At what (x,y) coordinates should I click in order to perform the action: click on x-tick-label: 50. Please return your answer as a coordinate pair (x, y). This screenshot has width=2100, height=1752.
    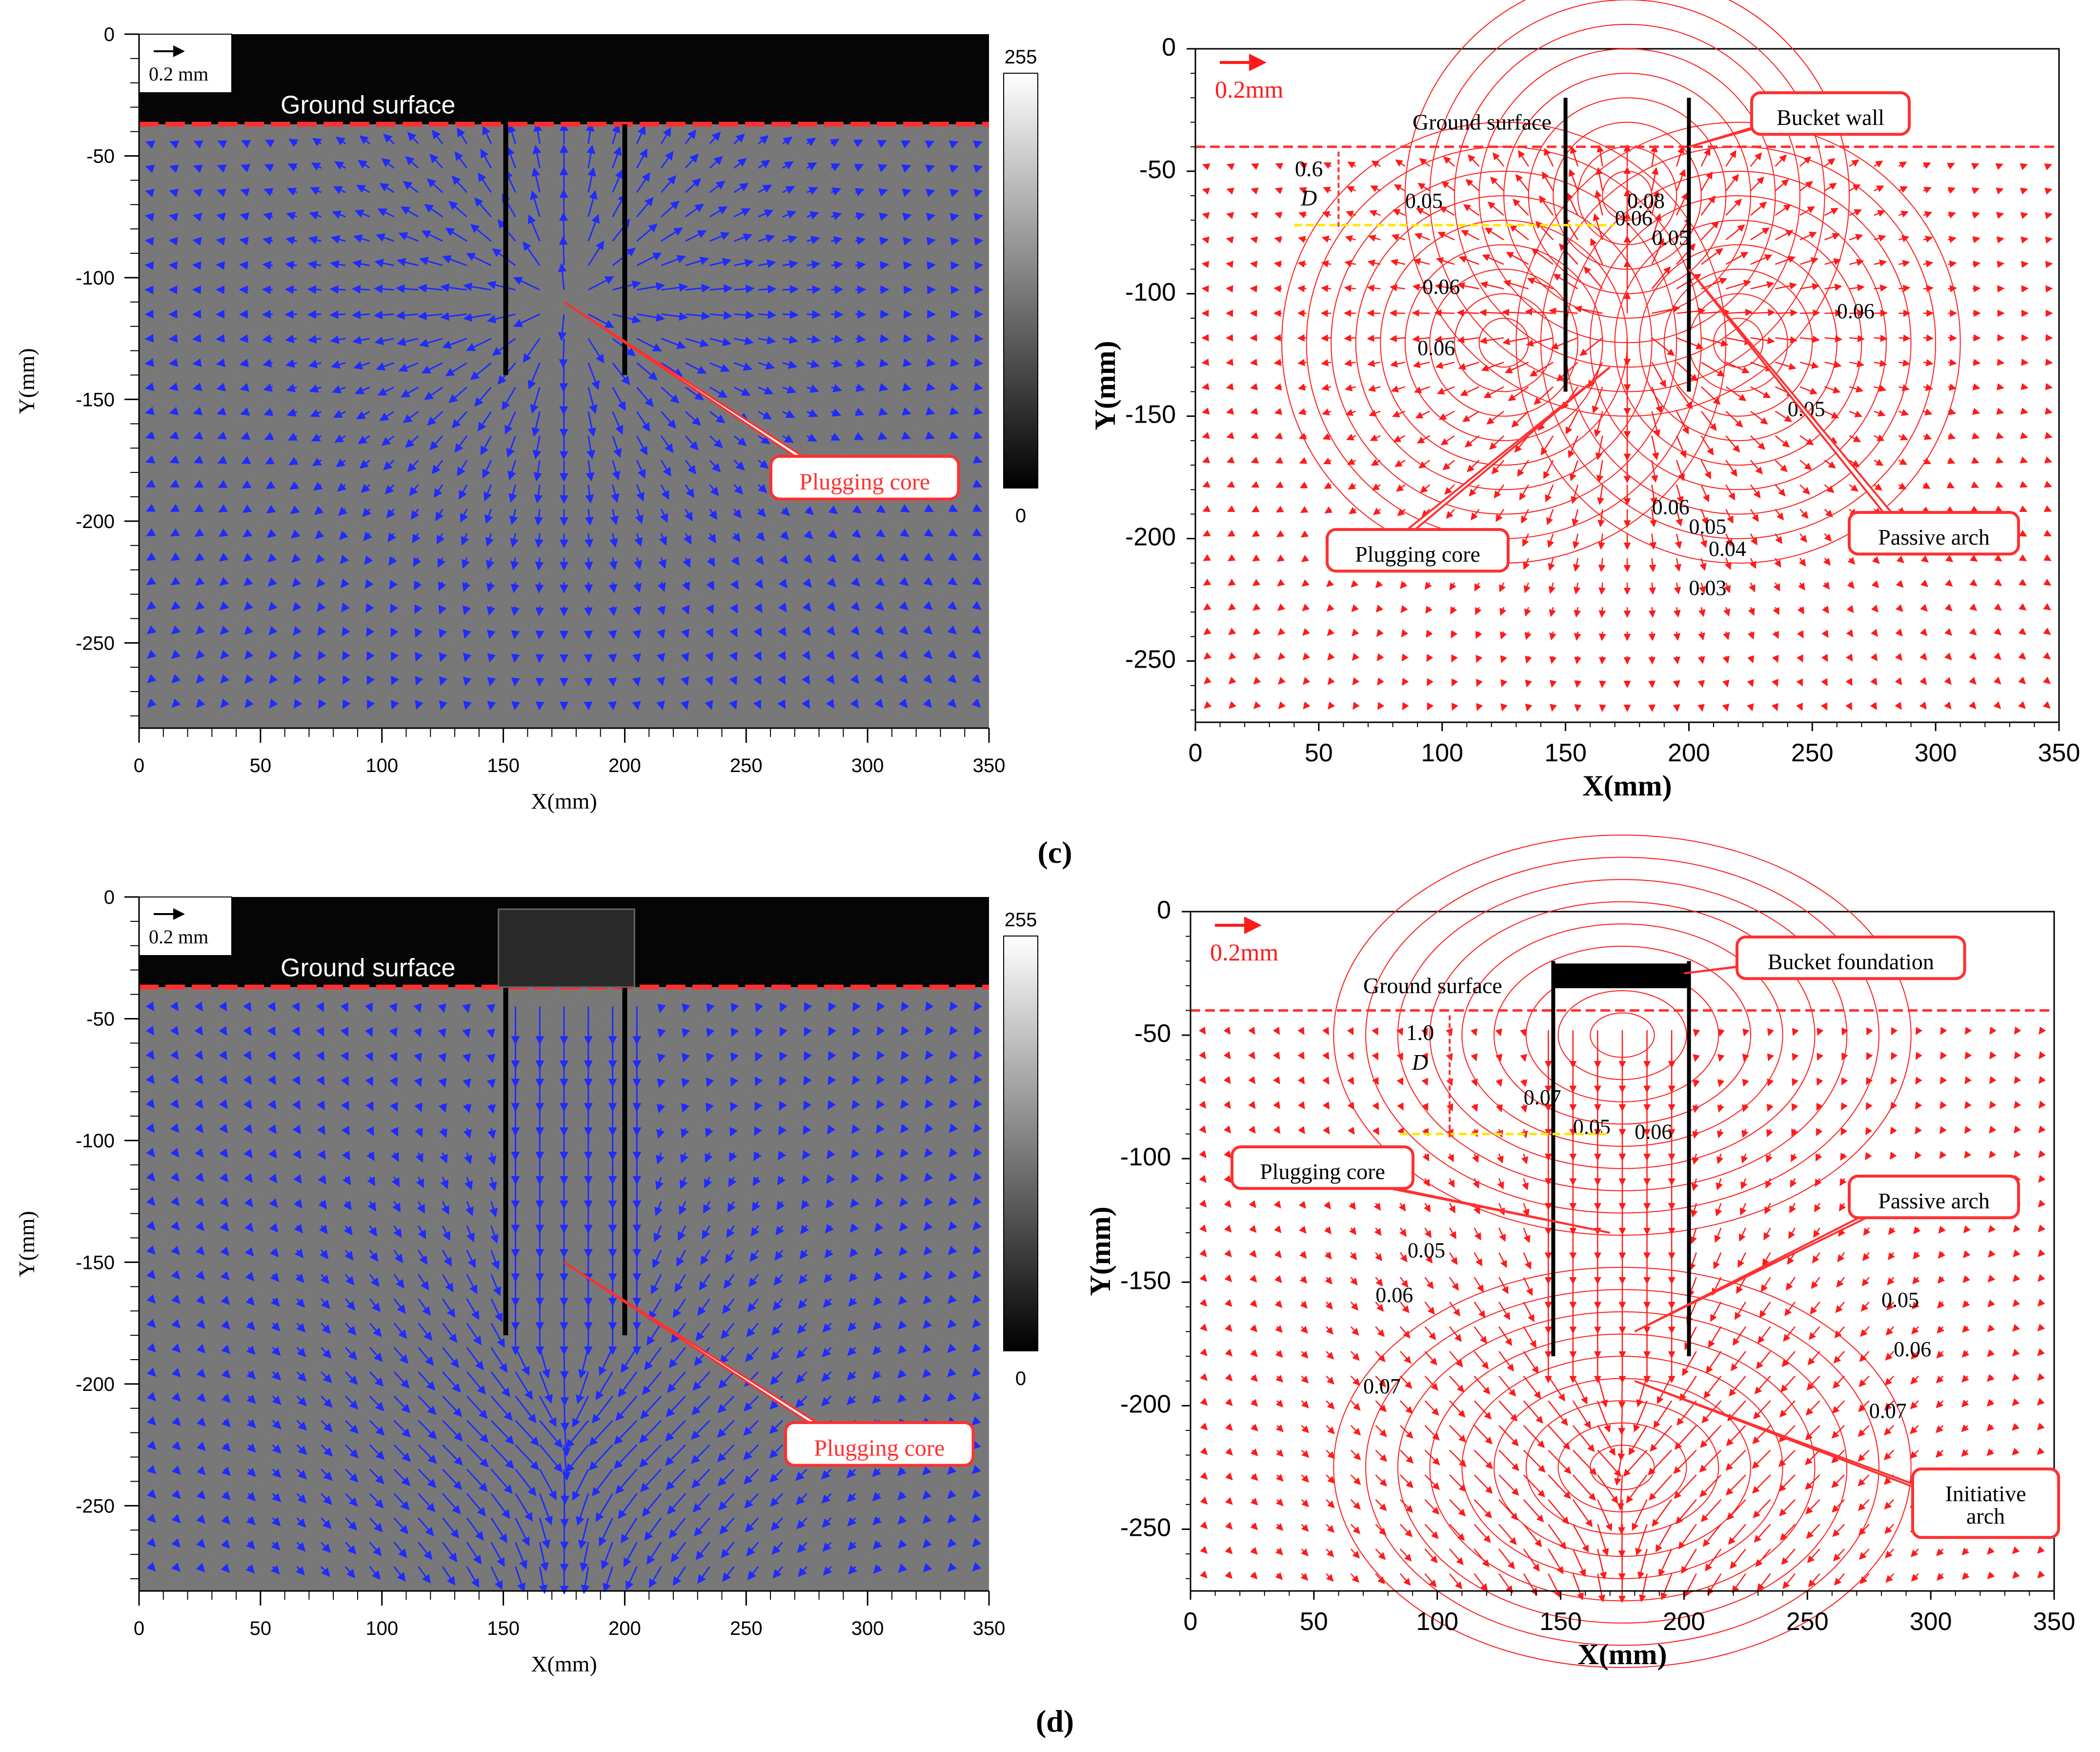
    Looking at the image, I should click on (261, 1628).